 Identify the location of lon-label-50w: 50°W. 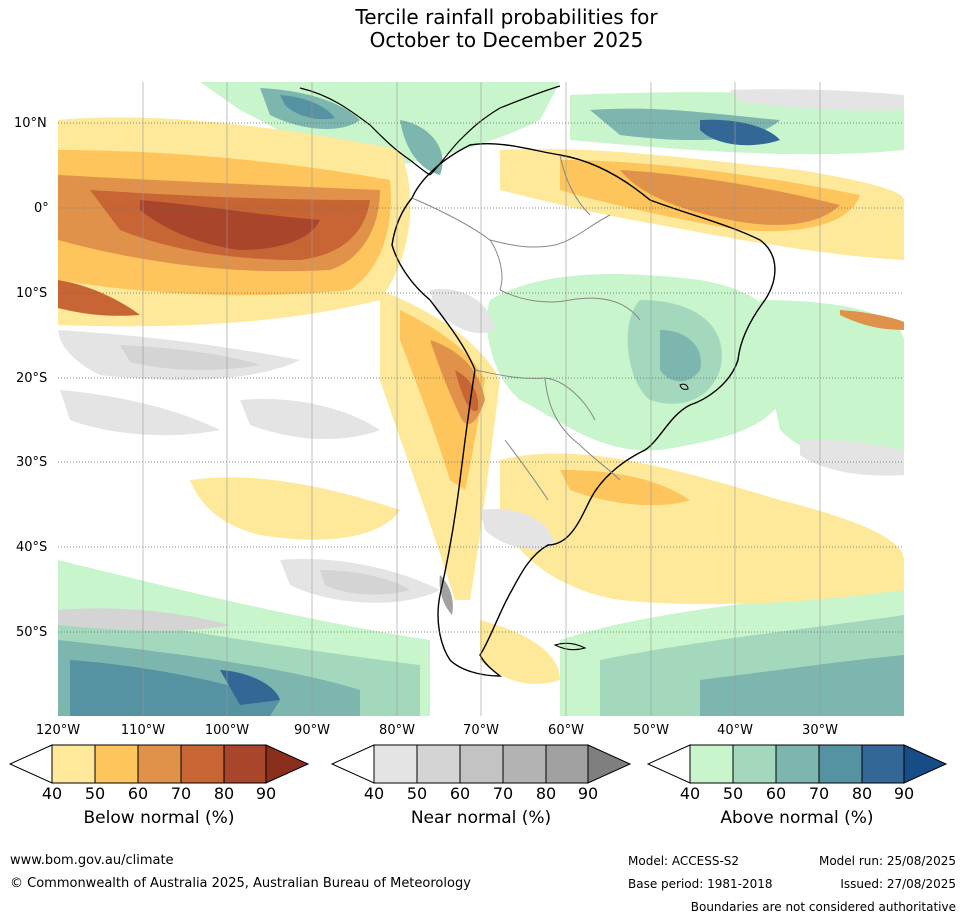
(651, 730).